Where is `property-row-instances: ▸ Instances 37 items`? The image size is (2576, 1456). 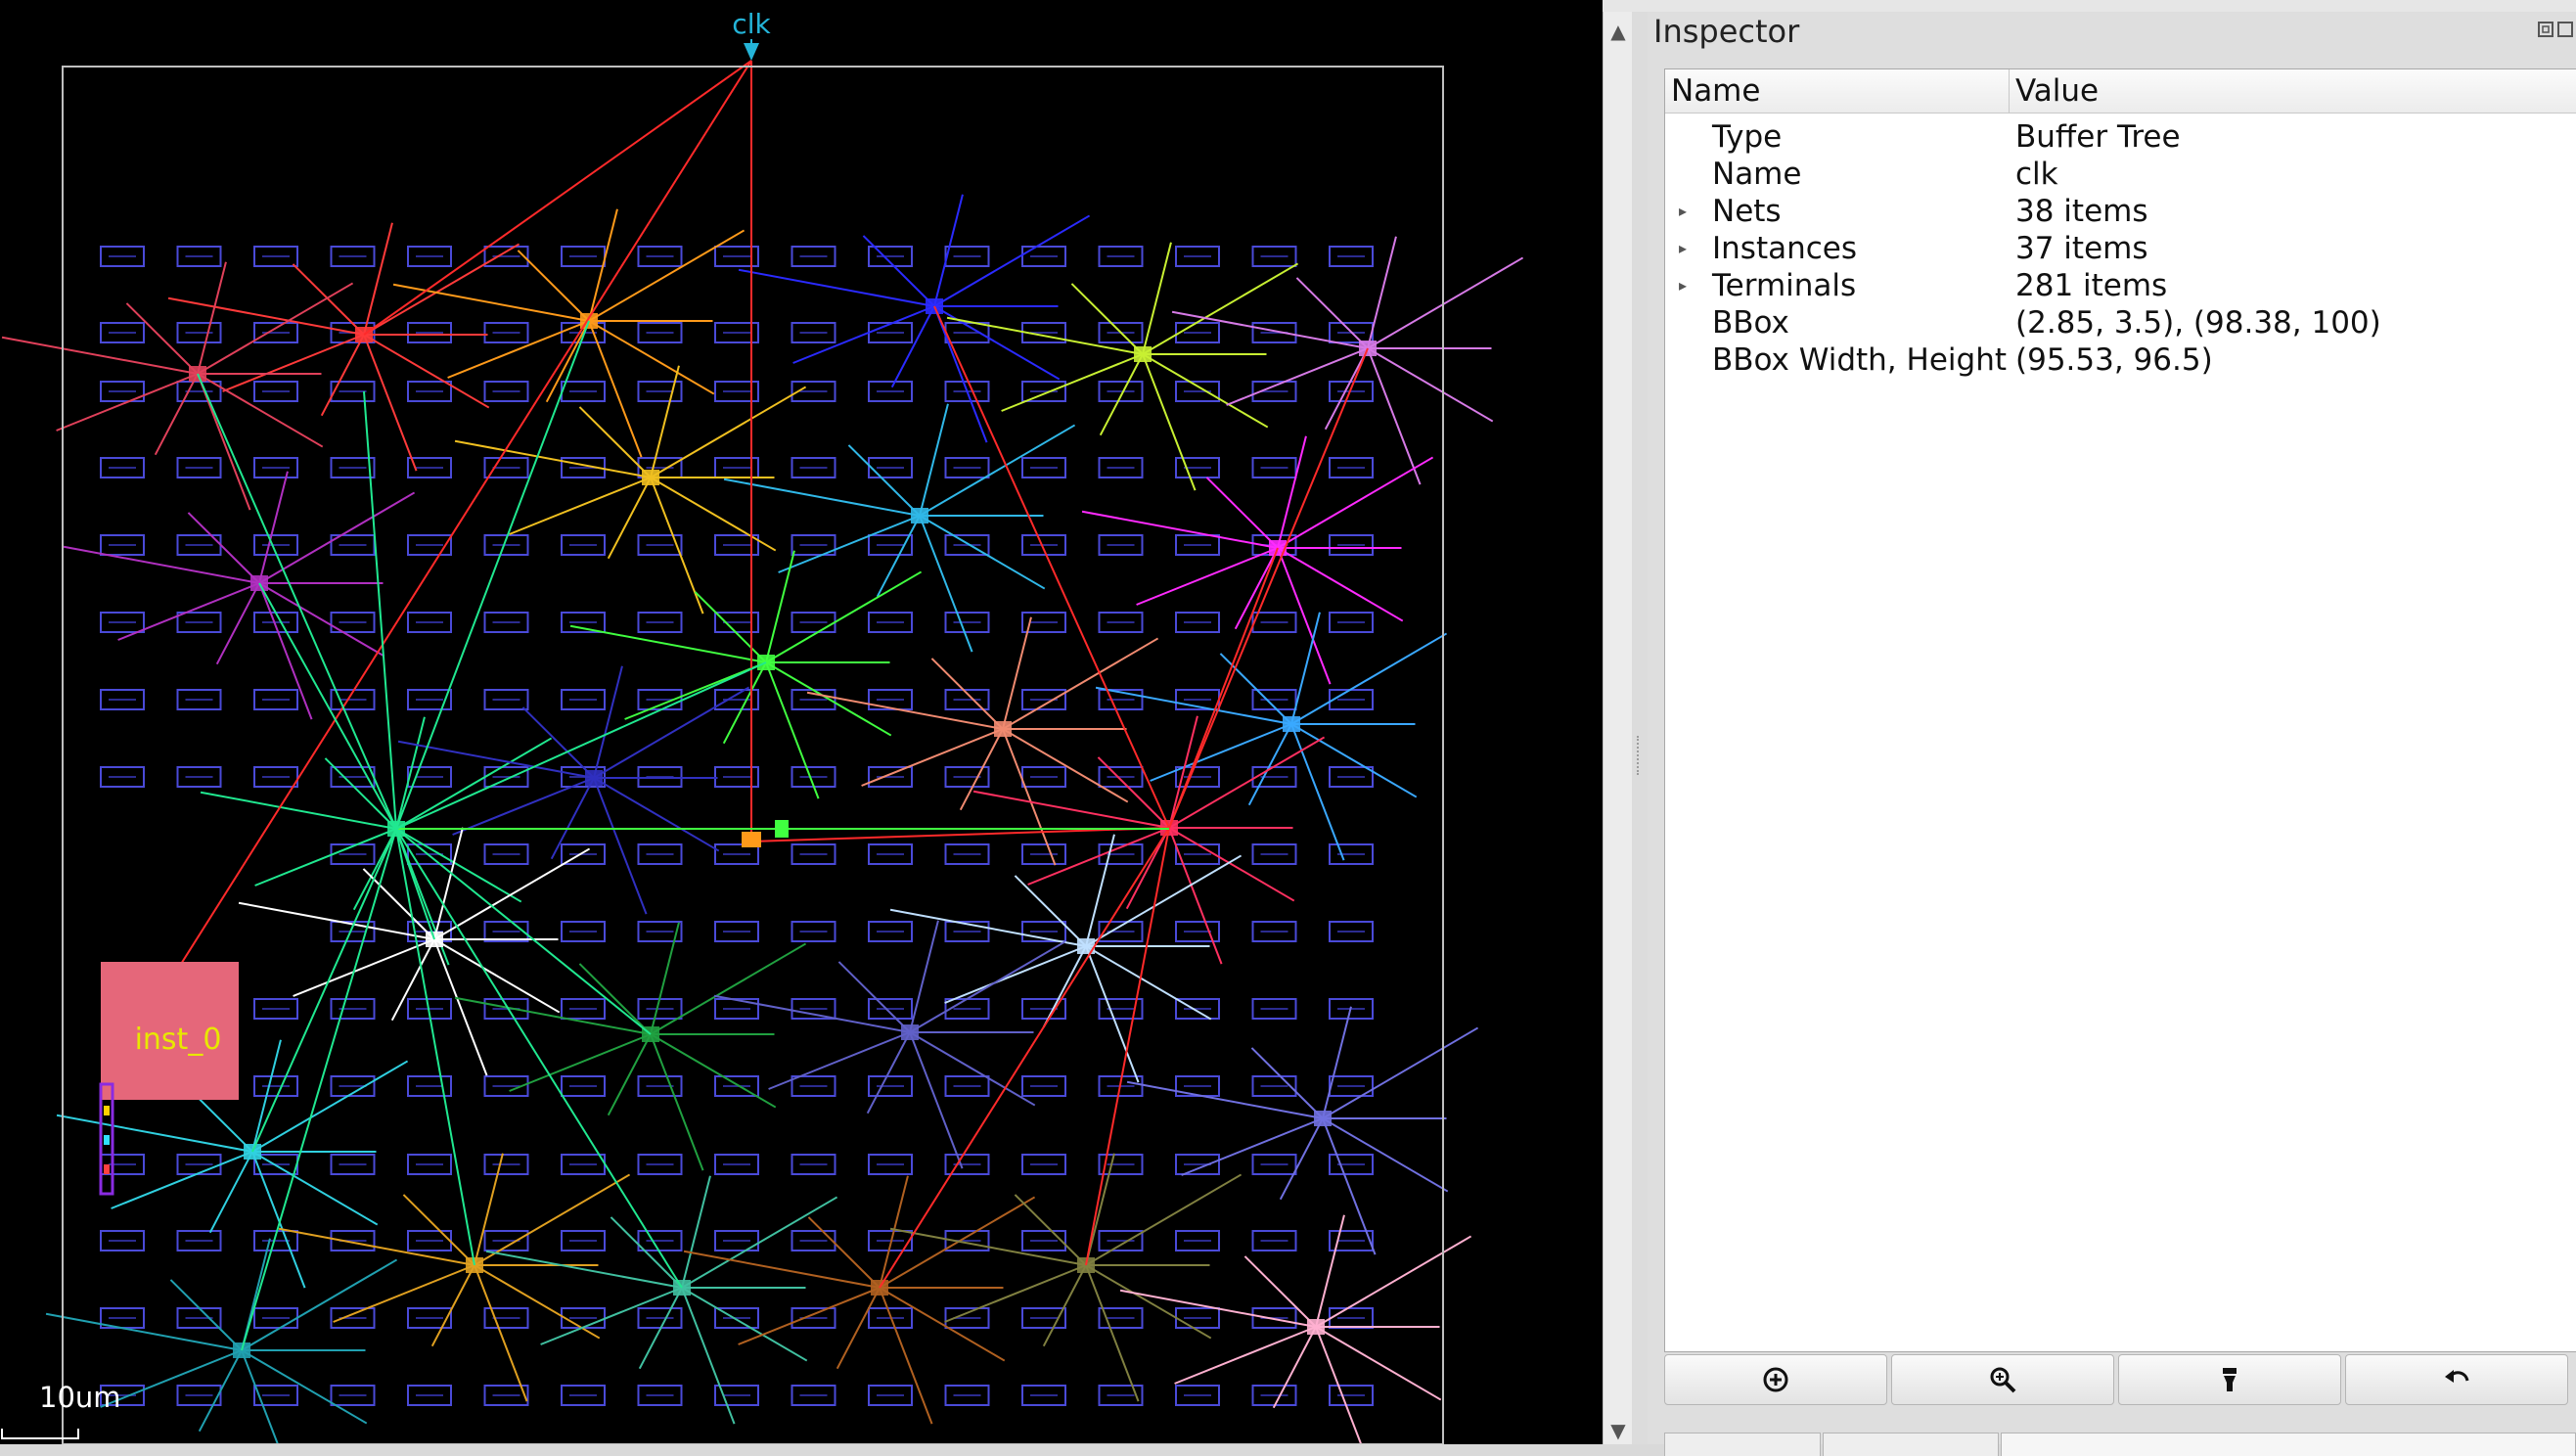 property-row-instances: ▸ Instances 37 items is located at coordinates (2120, 248).